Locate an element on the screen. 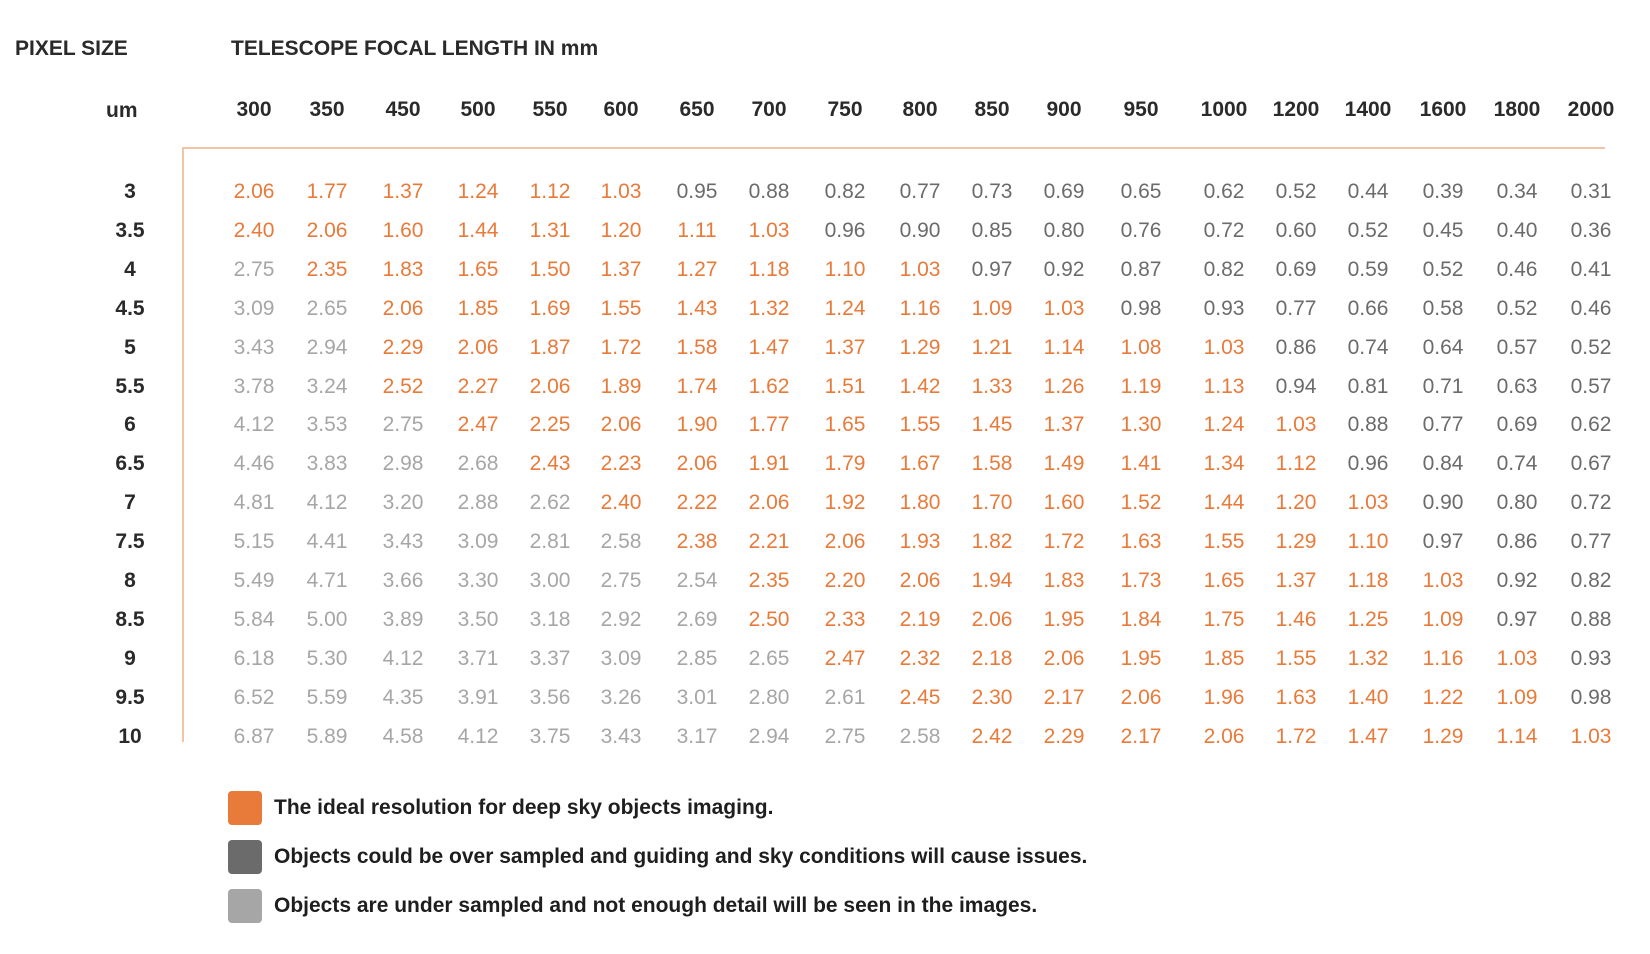 The image size is (1650, 954). table-cell: 0.82 is located at coordinates (845, 191).